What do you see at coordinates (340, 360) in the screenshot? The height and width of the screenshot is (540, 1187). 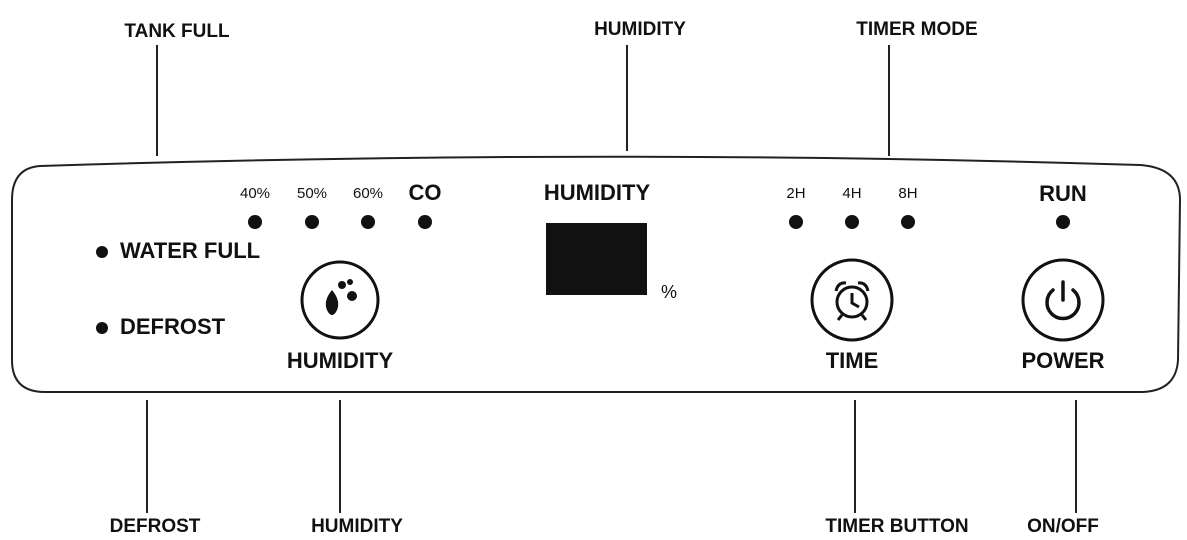 I see `button-label: HUMIDITY` at bounding box center [340, 360].